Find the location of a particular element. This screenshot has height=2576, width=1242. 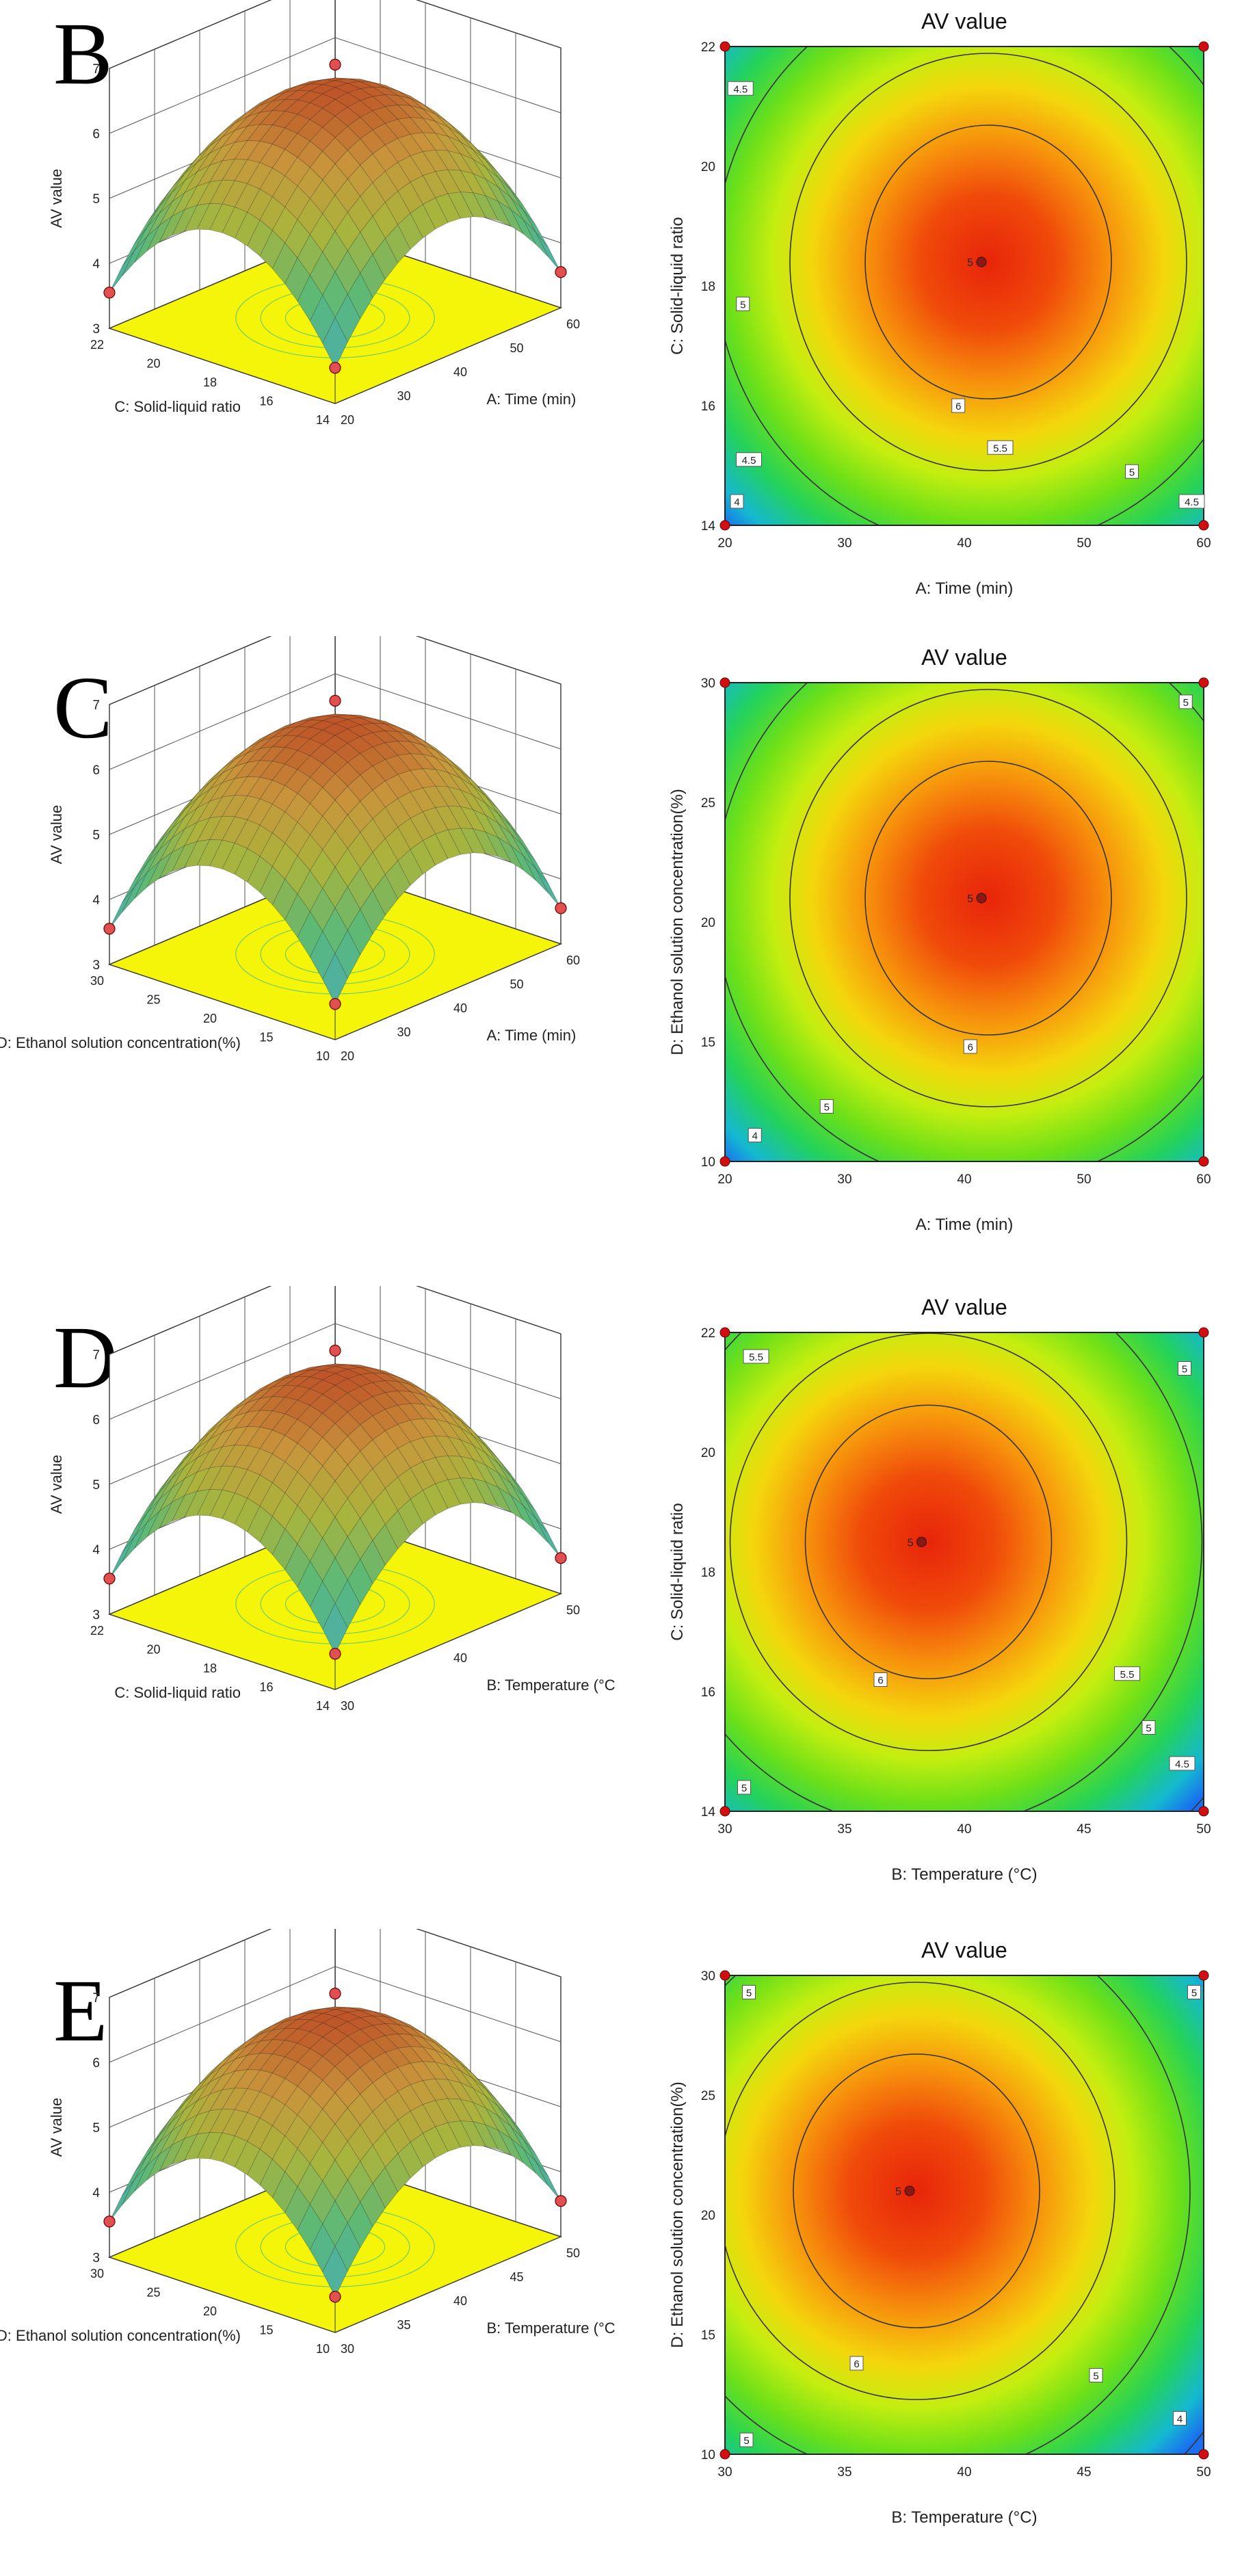

x-tick-label: 40 is located at coordinates (964, 543).